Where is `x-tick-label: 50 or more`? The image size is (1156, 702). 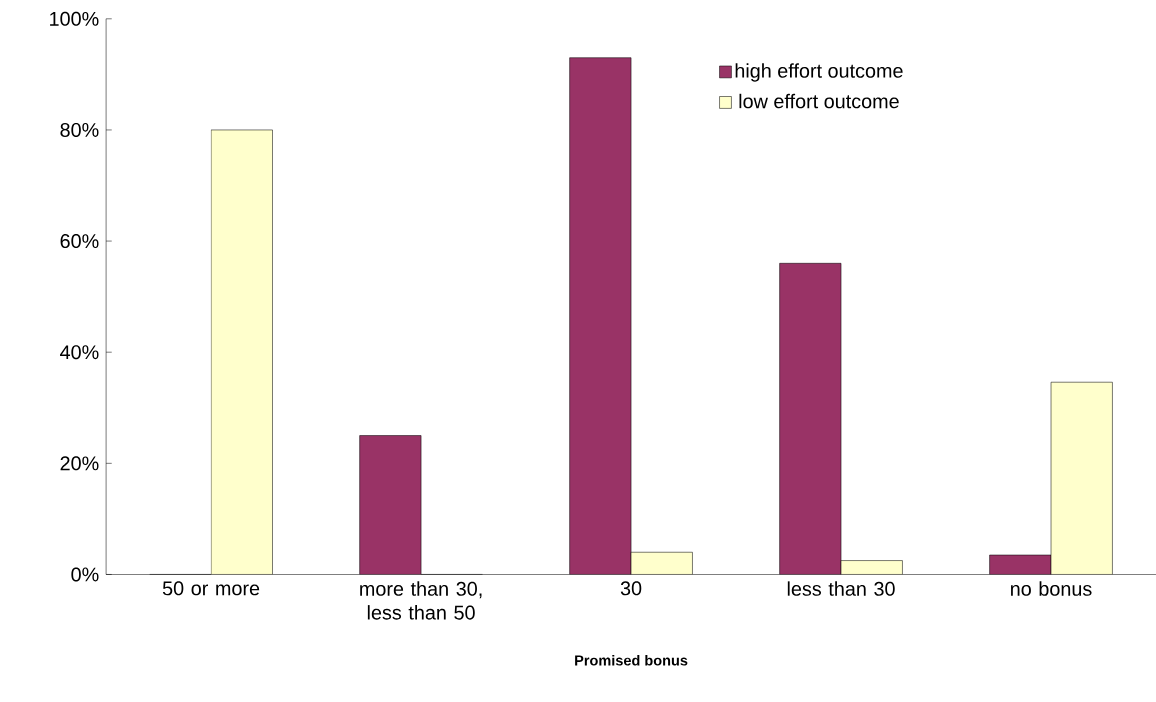
x-tick-label: 50 or more is located at coordinates (211, 588).